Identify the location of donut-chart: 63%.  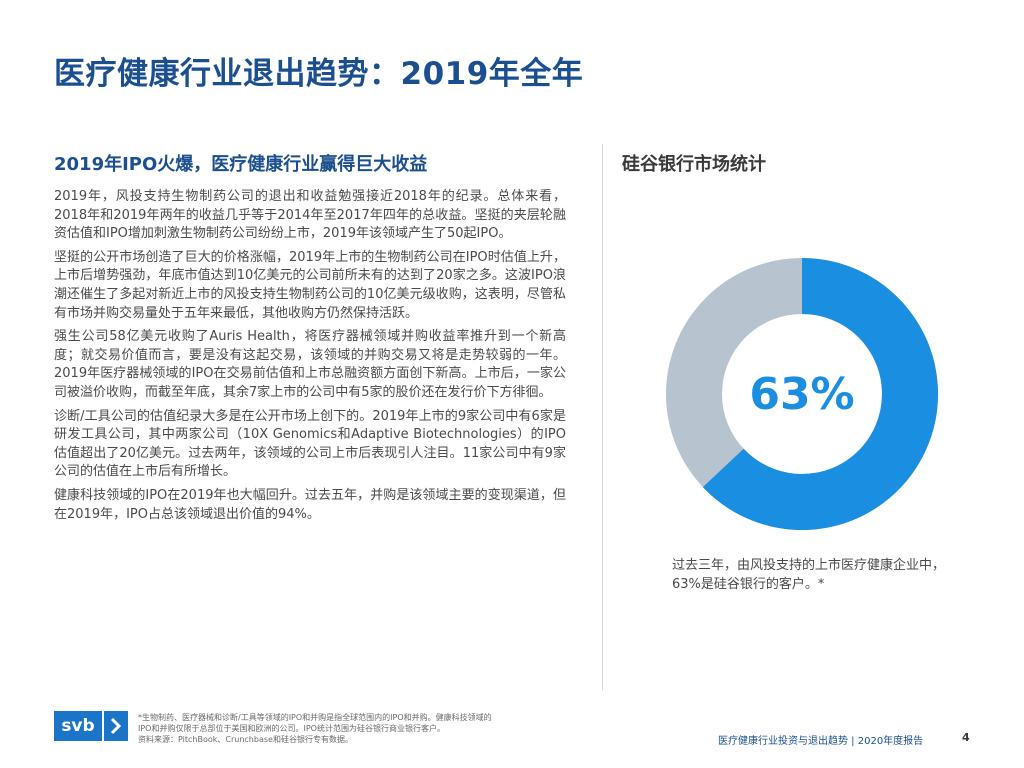
(802, 394).